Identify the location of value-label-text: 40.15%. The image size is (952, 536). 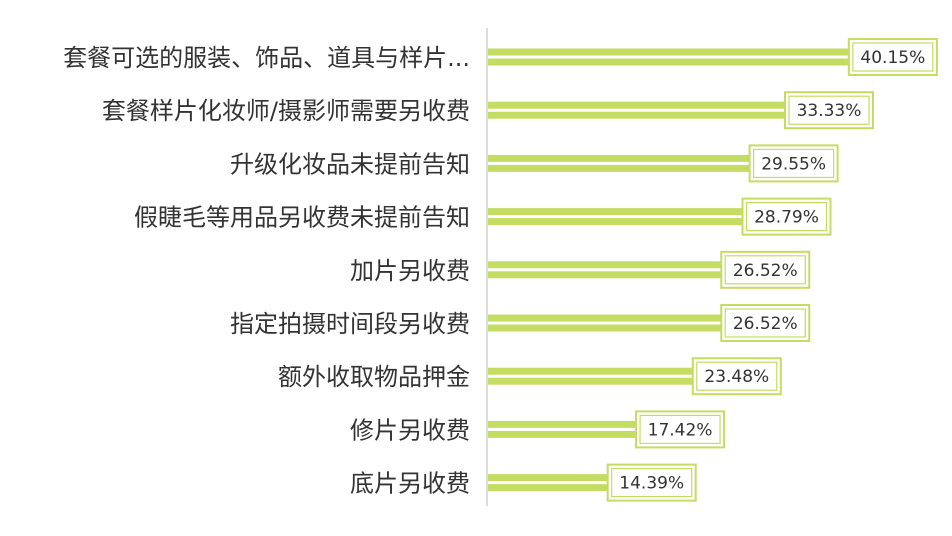
(892, 58).